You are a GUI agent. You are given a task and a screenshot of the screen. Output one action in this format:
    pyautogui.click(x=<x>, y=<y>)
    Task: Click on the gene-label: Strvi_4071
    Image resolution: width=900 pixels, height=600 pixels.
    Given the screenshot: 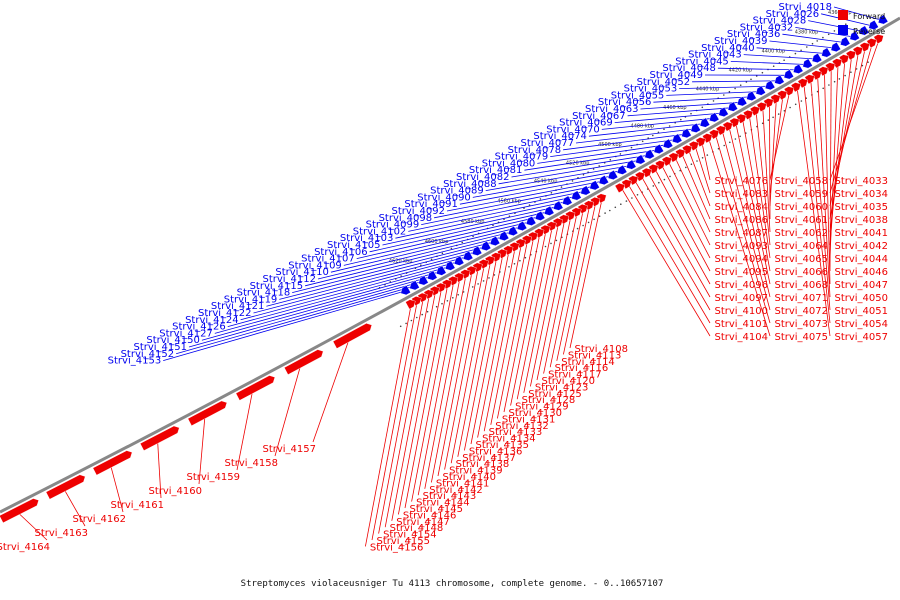 What is the action you would take?
    pyautogui.click(x=801, y=298)
    